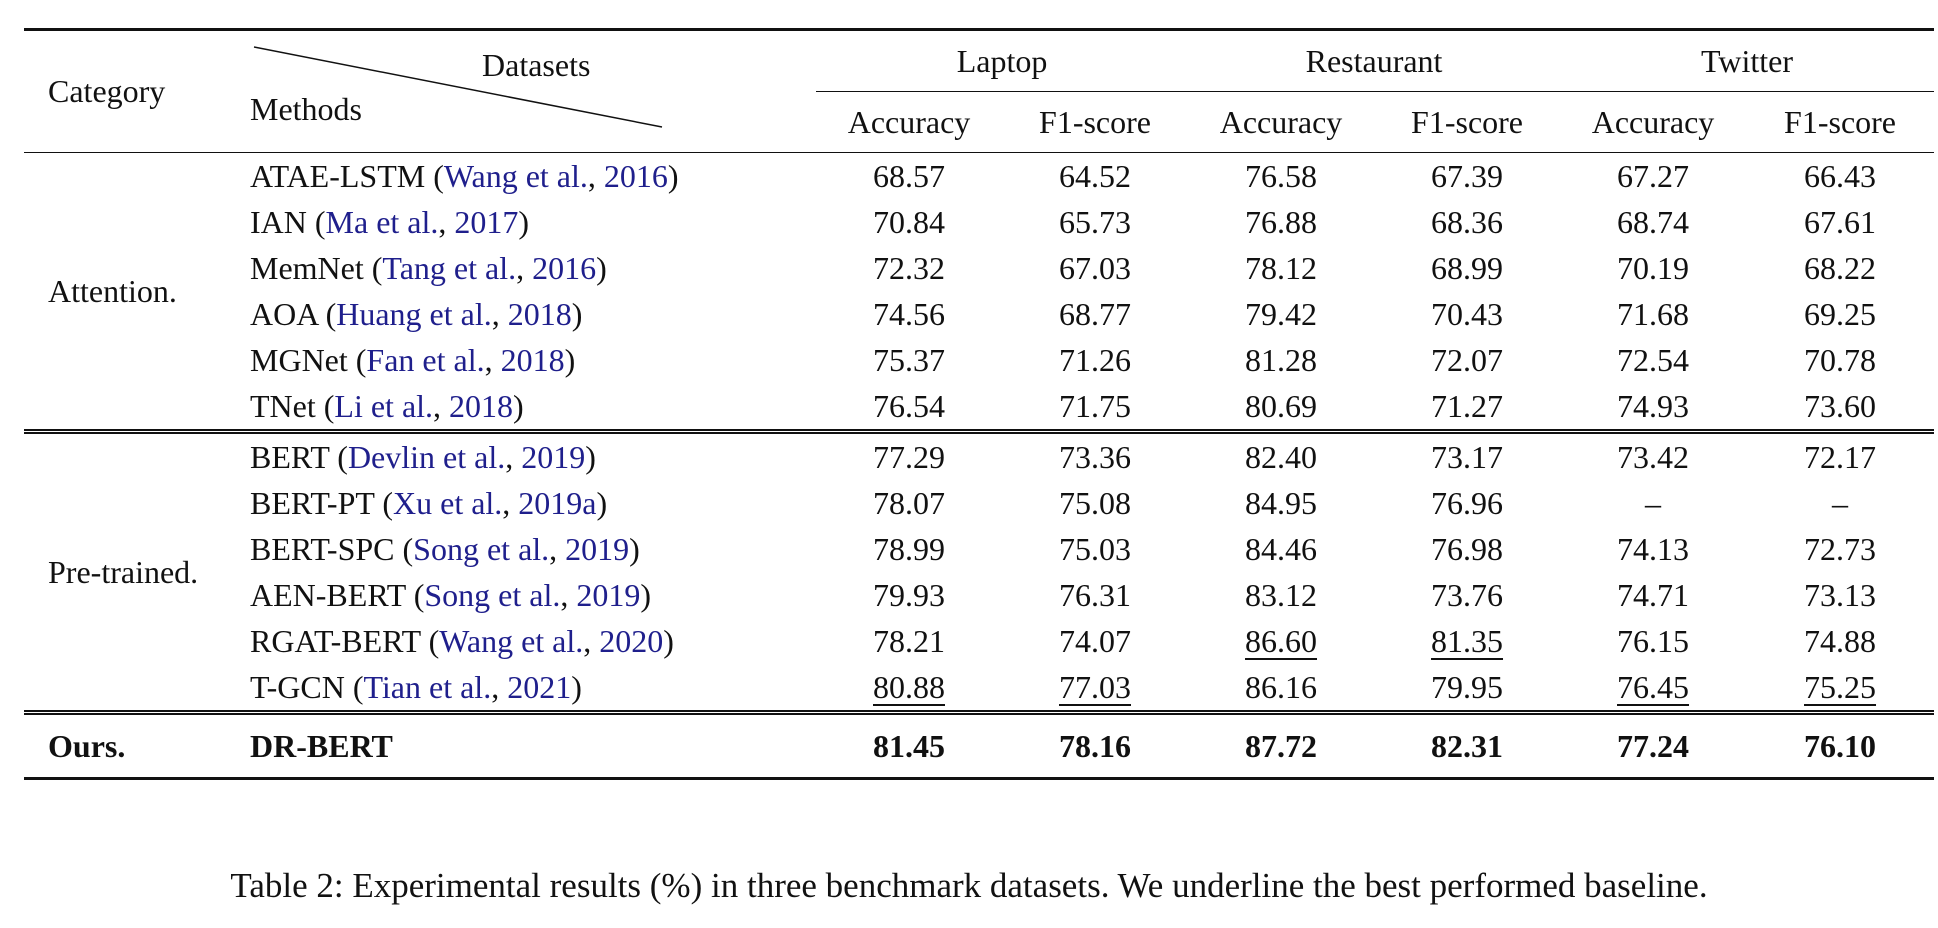 Image resolution: width=1938 pixels, height=928 pixels. What do you see at coordinates (1467, 175) in the screenshot?
I see `value-cell: 67.39` at bounding box center [1467, 175].